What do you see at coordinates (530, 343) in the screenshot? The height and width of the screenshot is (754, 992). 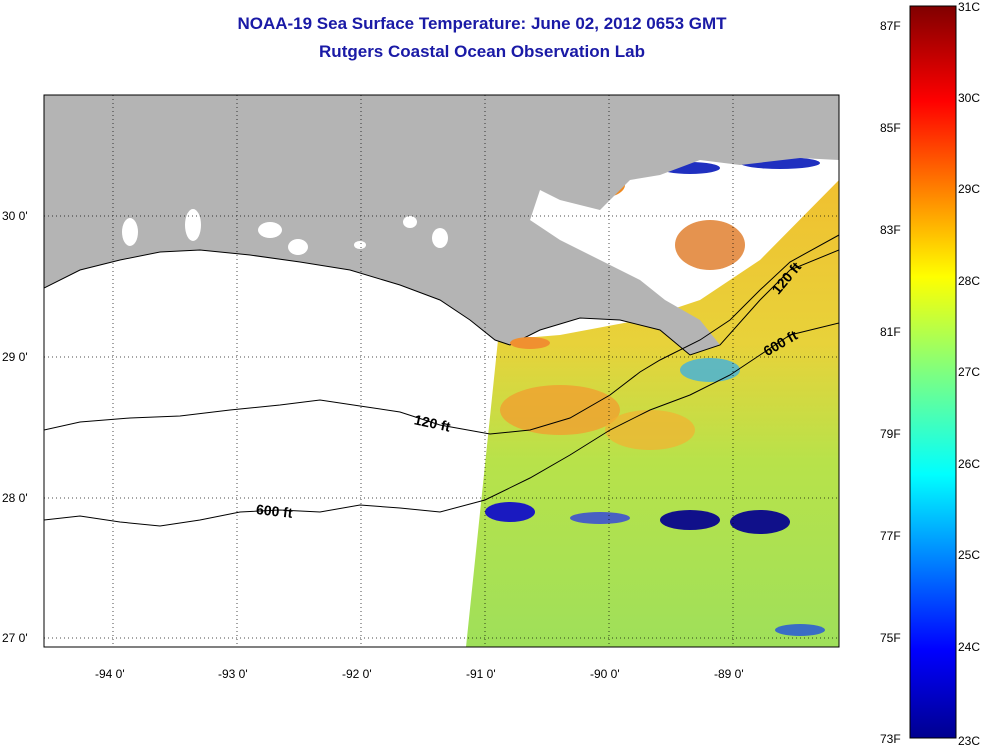 I see `bay-sst` at bounding box center [530, 343].